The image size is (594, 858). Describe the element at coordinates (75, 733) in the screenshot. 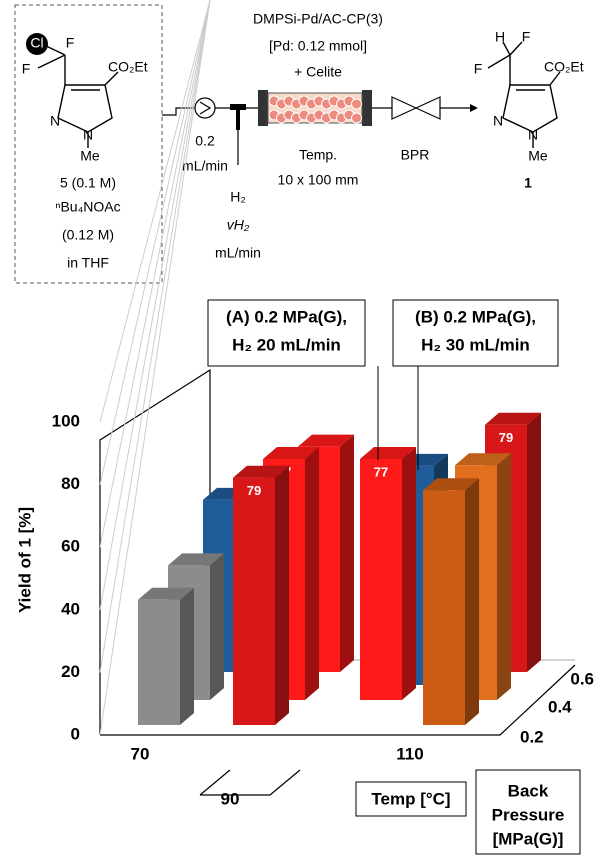

I see `y-tick-label: 0` at that location.